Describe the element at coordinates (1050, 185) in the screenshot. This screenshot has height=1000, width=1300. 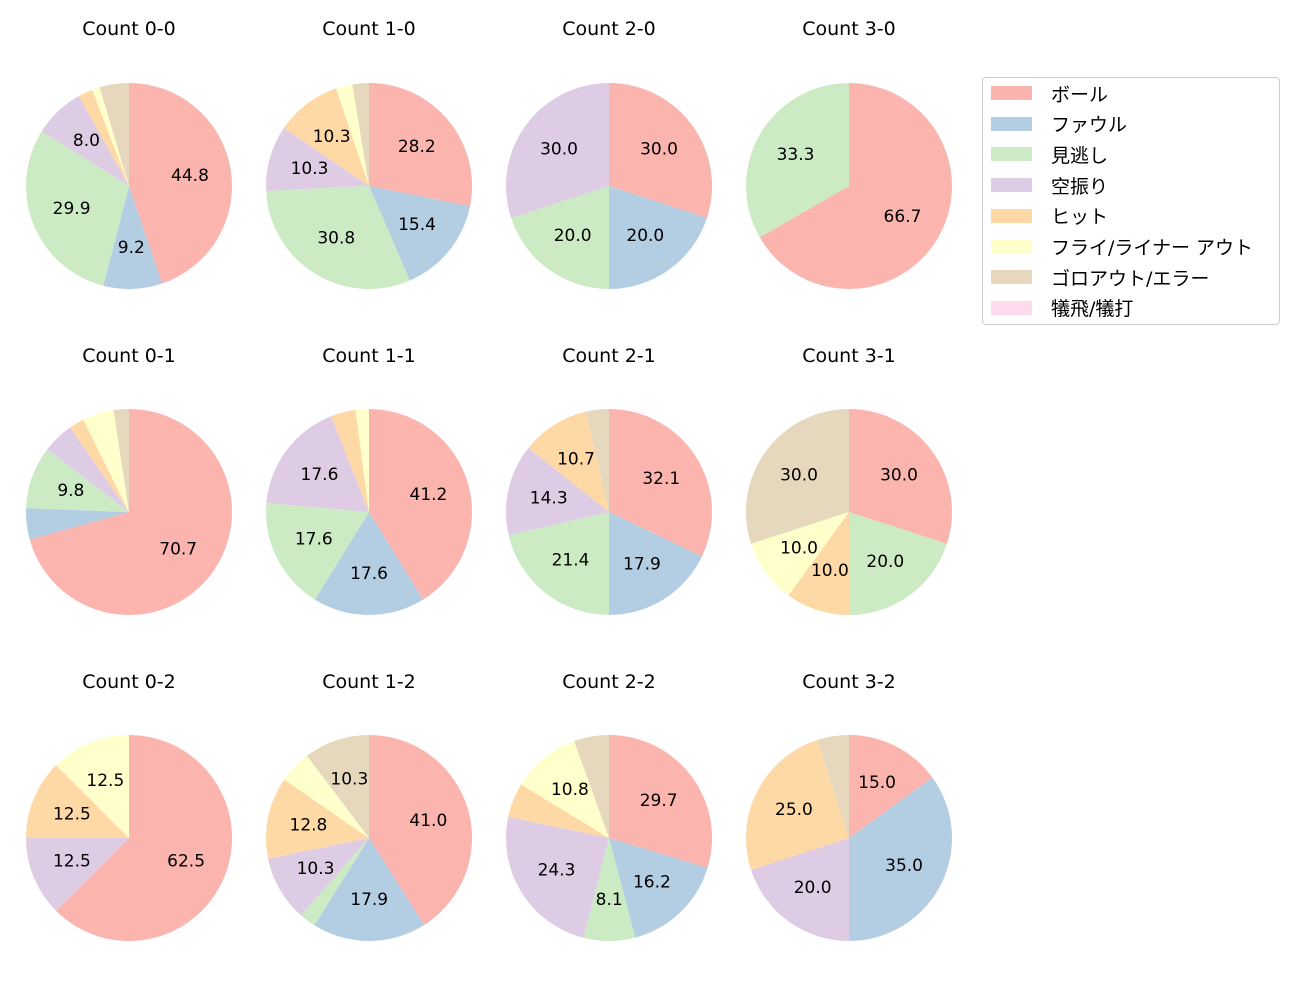
I see `legend-item: 空振り` at that location.